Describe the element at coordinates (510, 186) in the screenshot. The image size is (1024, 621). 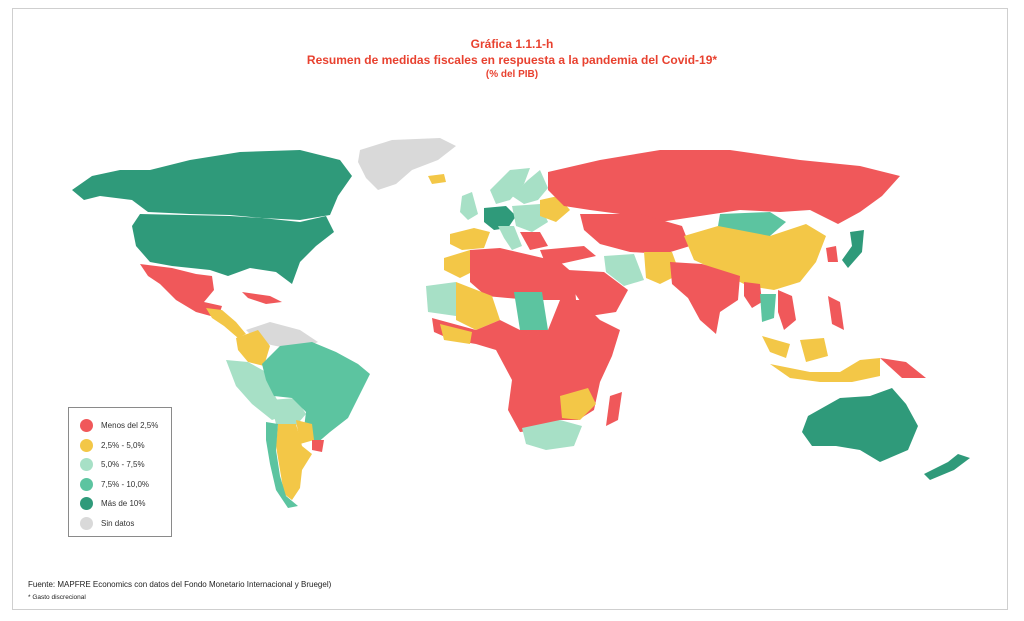
I see `region-norway` at that location.